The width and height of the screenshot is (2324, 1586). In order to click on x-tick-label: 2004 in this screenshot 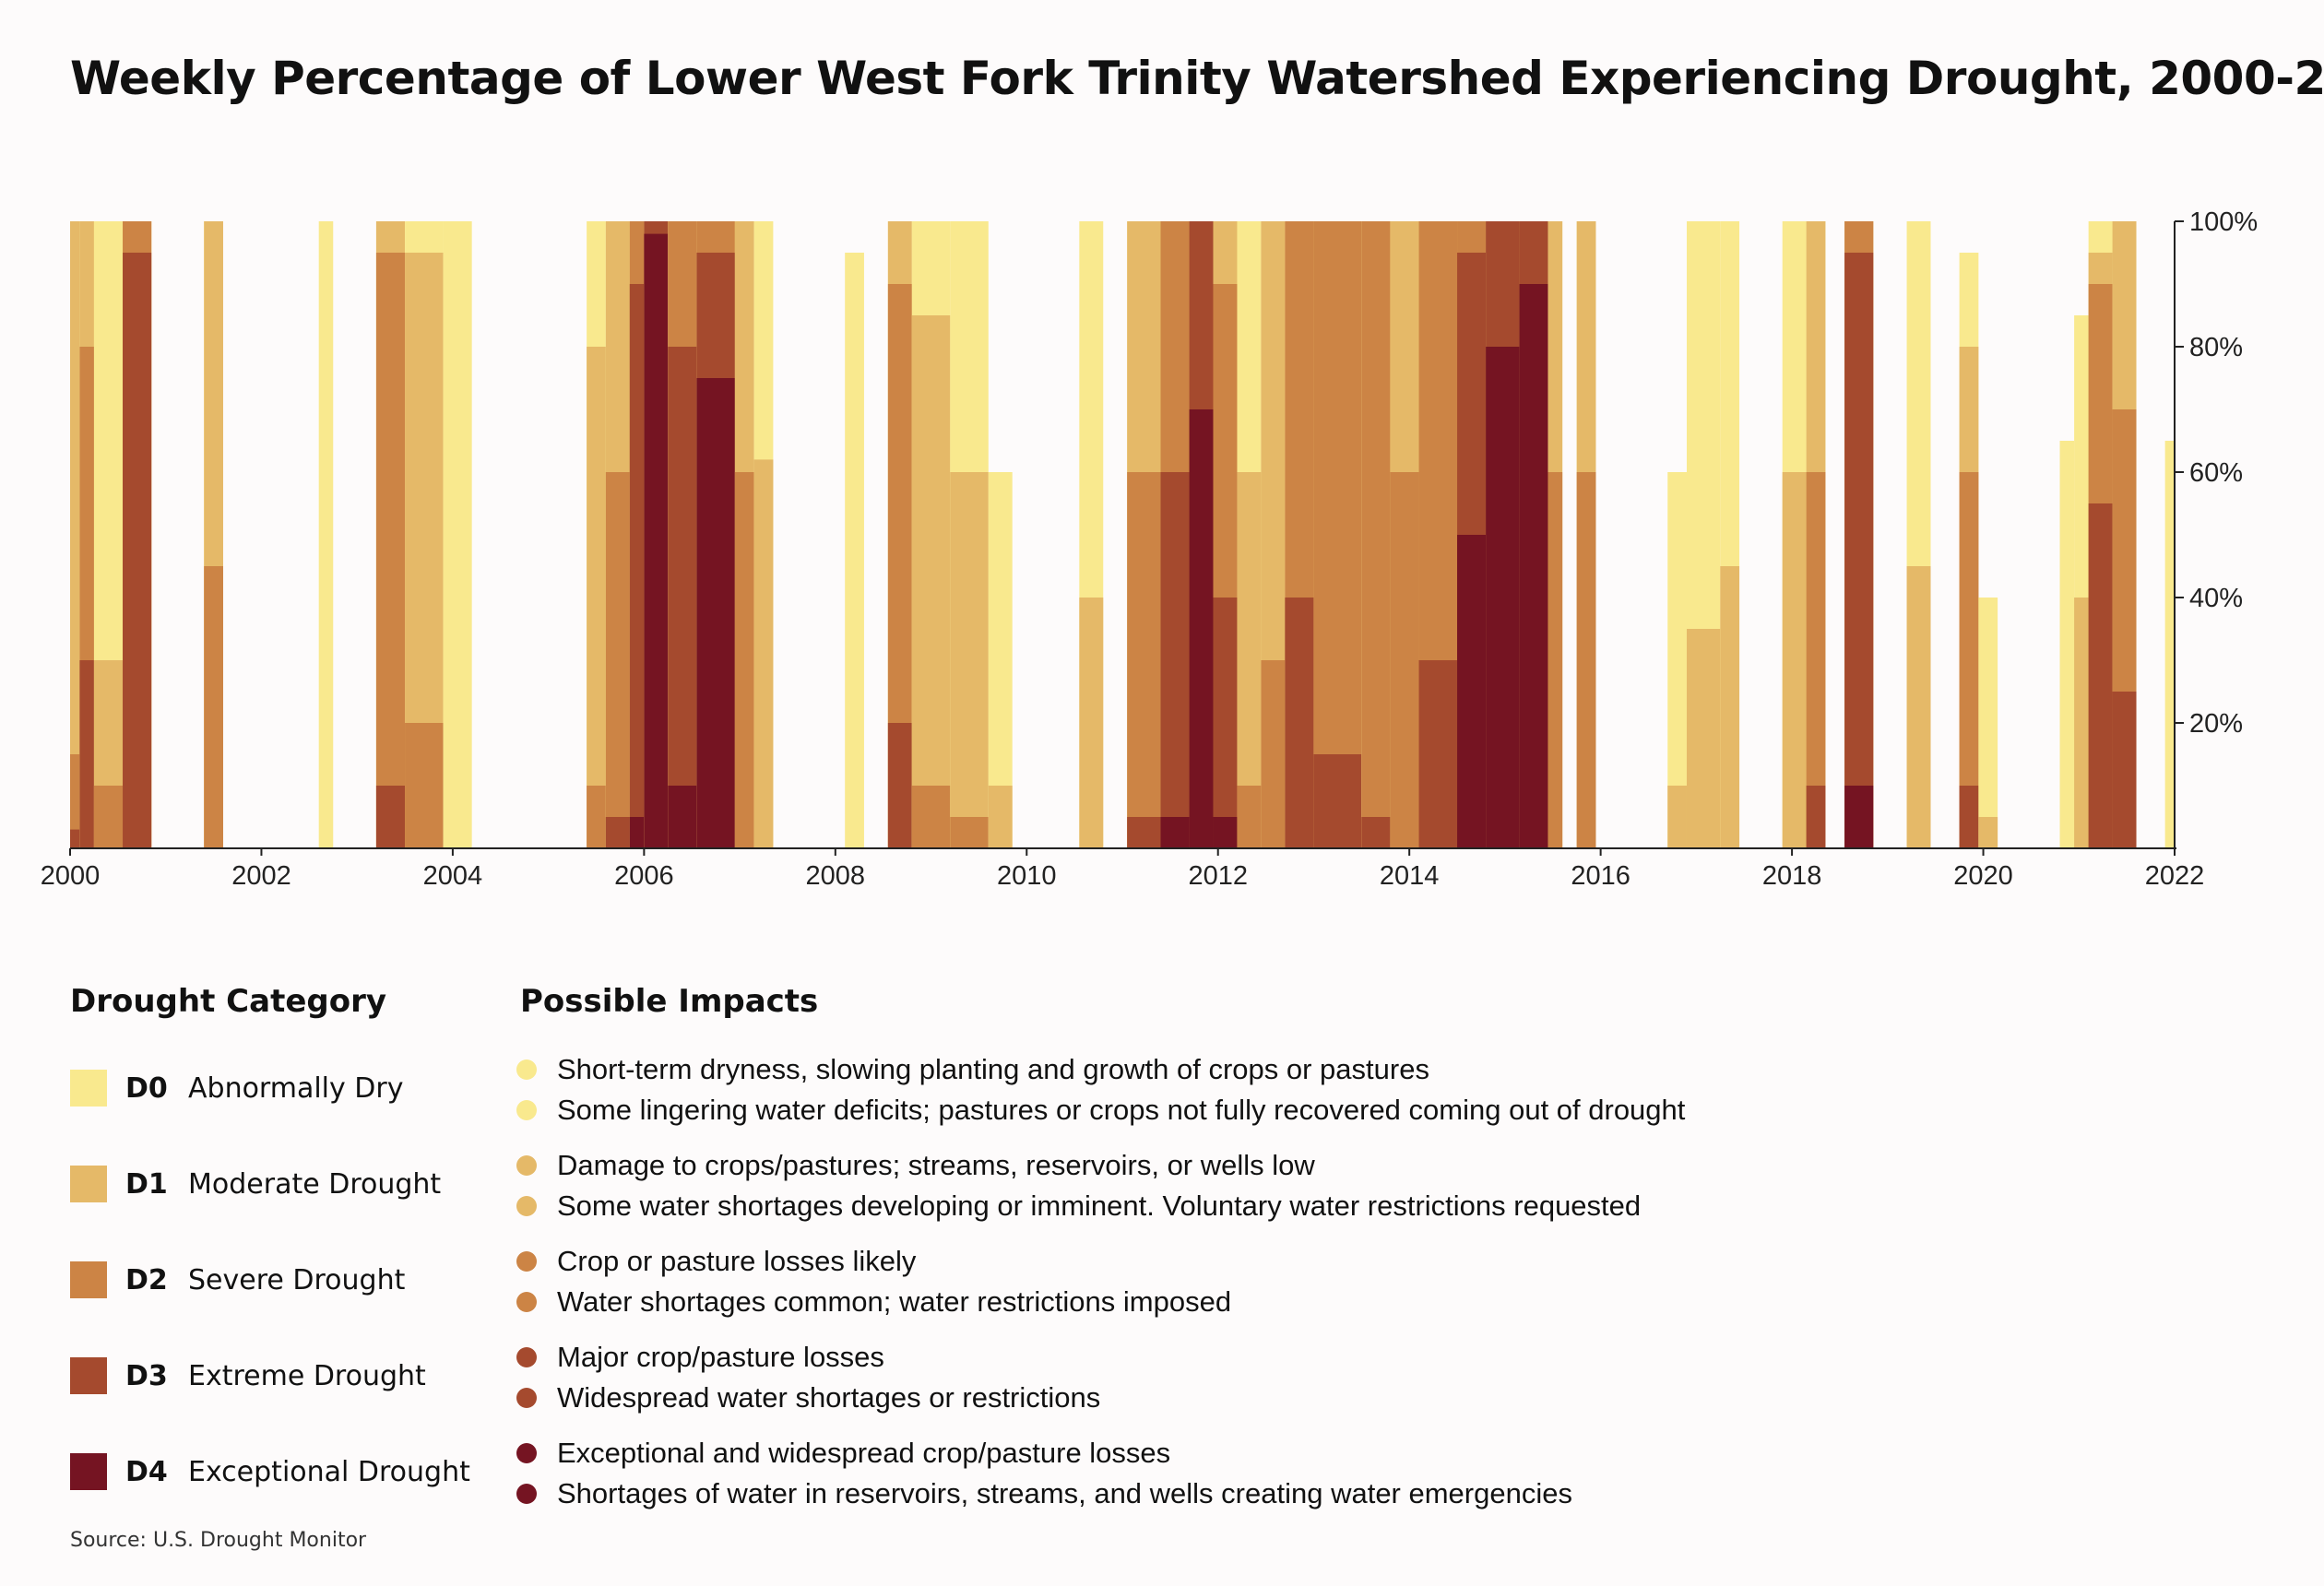, I will do `click(453, 876)`.